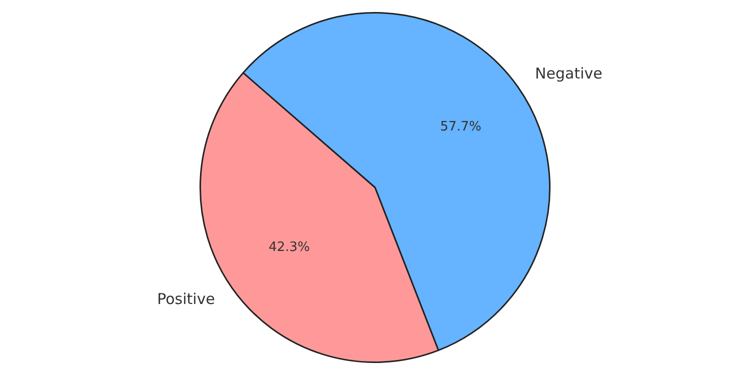 This screenshot has width=750, height=375. Describe the element at coordinates (461, 127) in the screenshot. I see `data-label: 57.7%` at that location.